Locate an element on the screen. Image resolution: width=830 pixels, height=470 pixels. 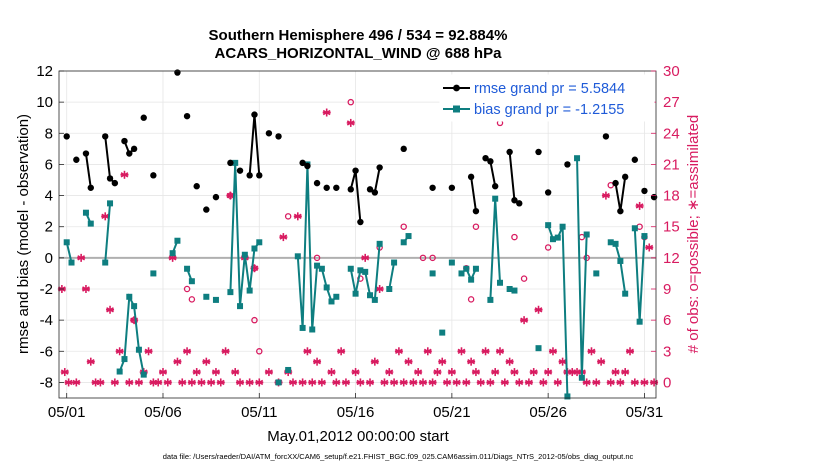
y2-tick-label: 21 is located at coordinates (671, 164).